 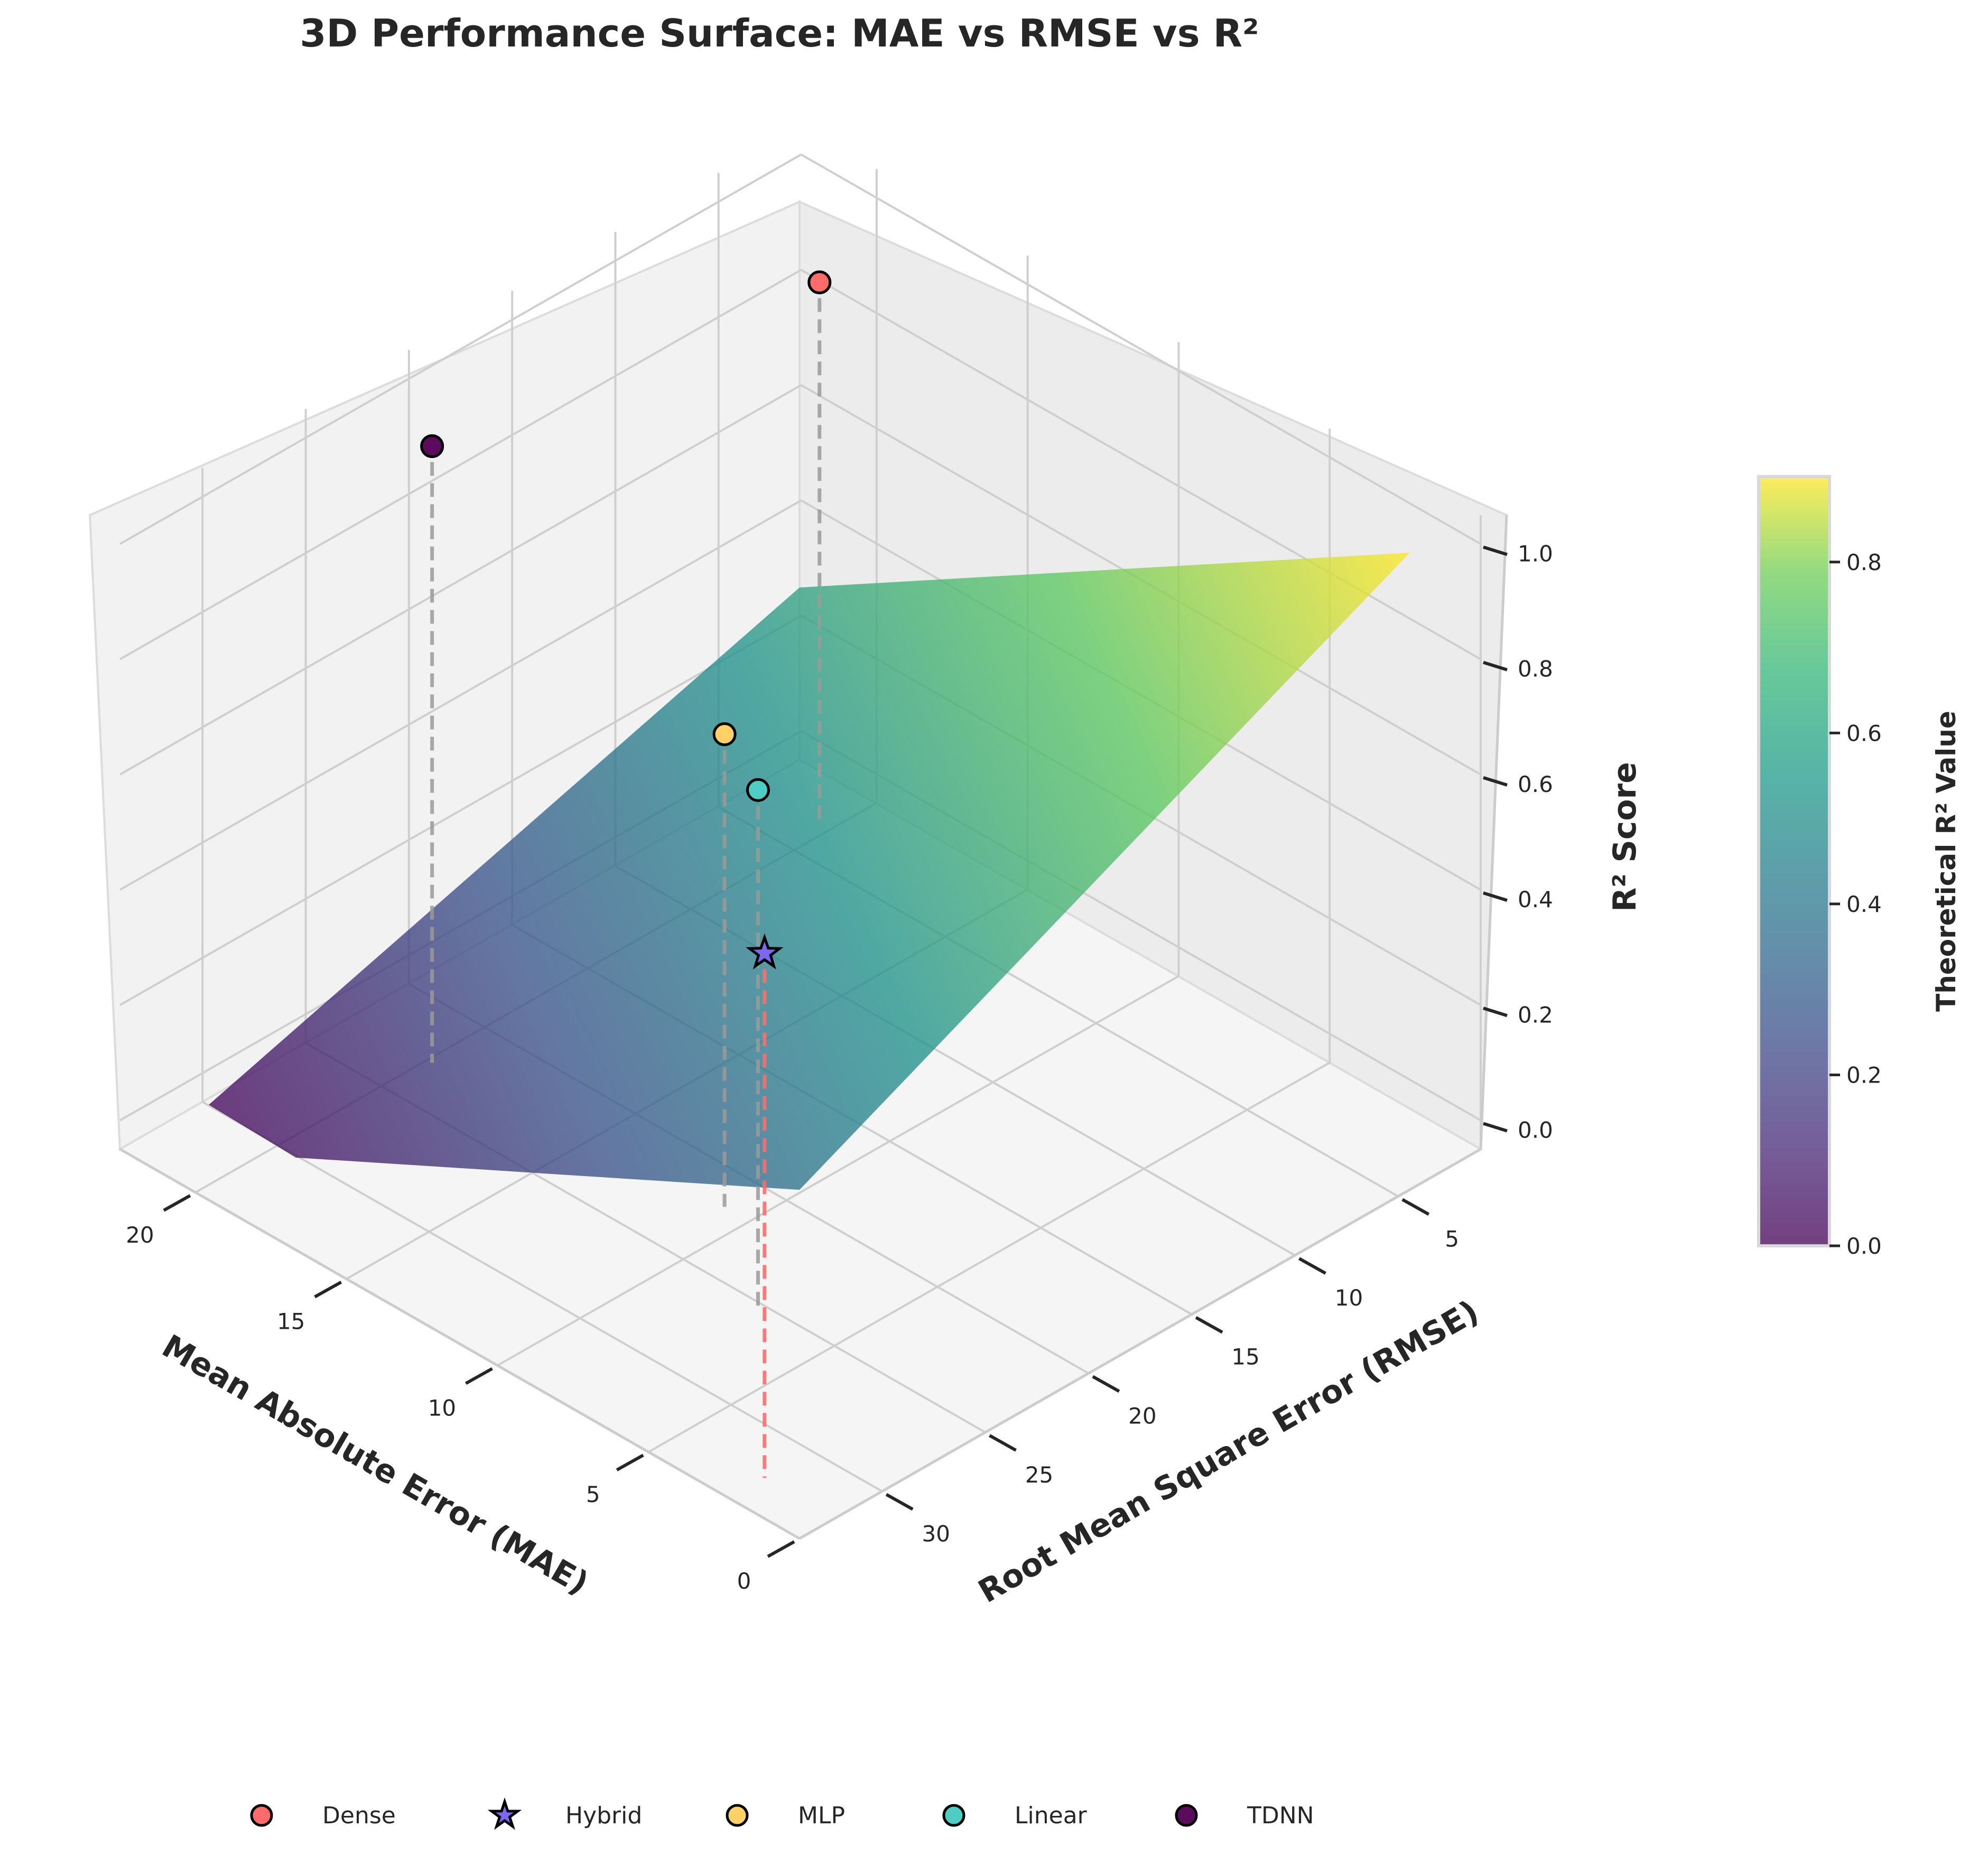 What do you see at coordinates (1142, 1416) in the screenshot?
I see `y-tick-label: 20` at bounding box center [1142, 1416].